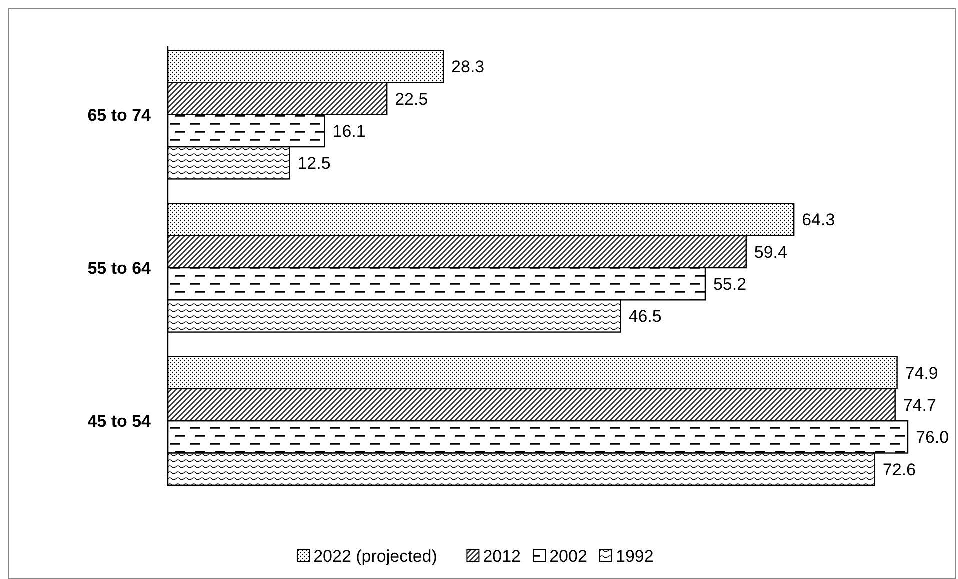 The height and width of the screenshot is (579, 958). What do you see at coordinates (569, 556) in the screenshot?
I see `legend-label: 2002` at bounding box center [569, 556].